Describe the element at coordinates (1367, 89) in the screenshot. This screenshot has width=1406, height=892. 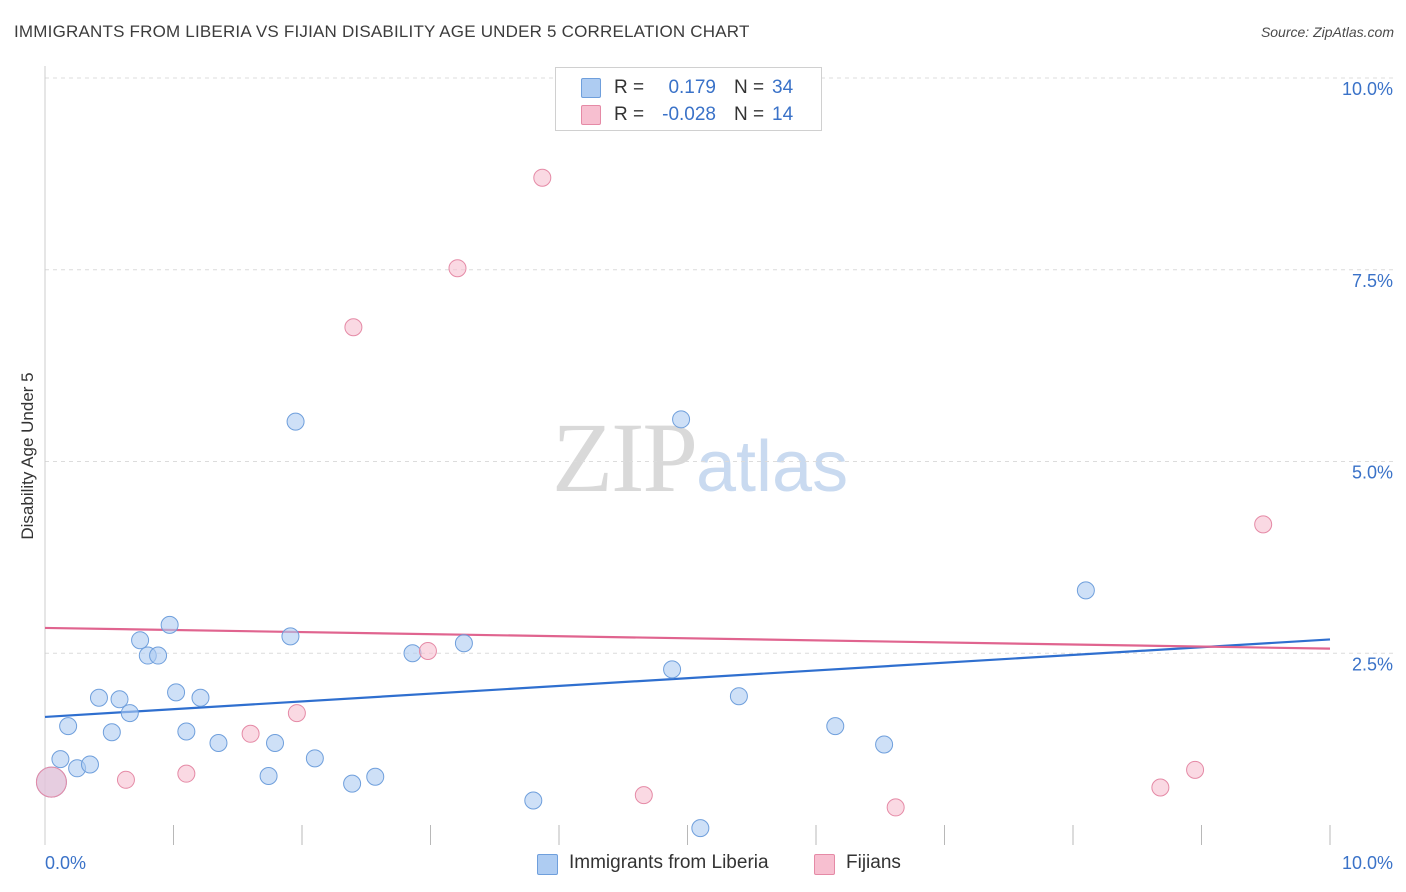
I see `y-tick-label: 10.0%` at that location.